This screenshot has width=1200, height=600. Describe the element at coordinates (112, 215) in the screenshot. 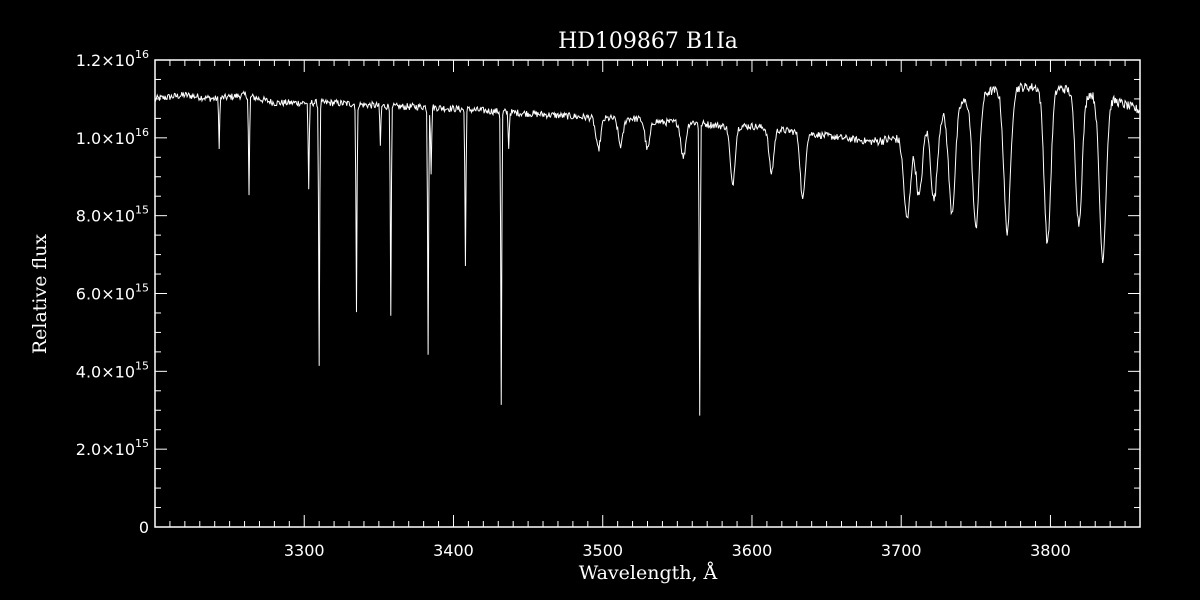

I see `y-tick-label: 8.0×10¹⁵` at that location.